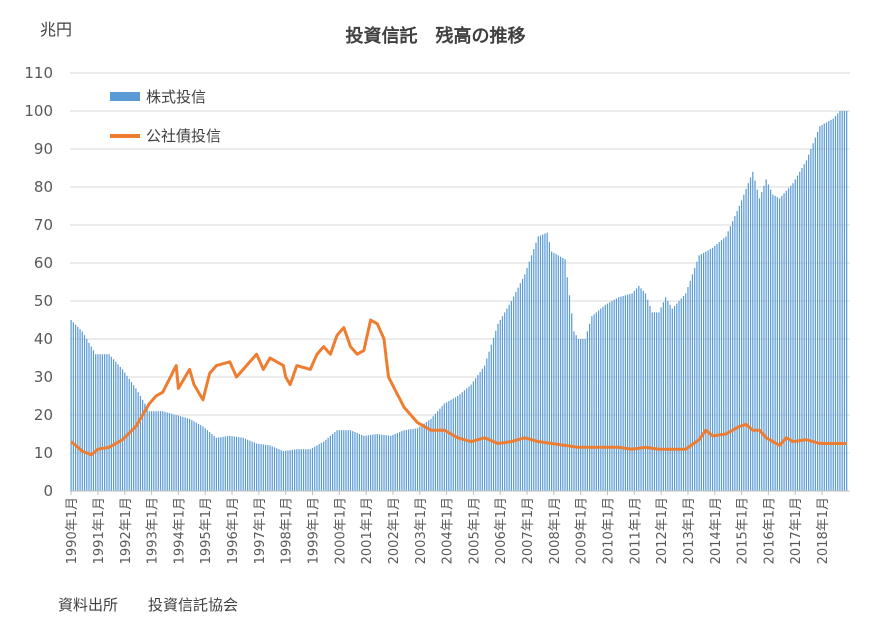  I want to click on x-tick-label: 2001年1月, so click(367, 530).